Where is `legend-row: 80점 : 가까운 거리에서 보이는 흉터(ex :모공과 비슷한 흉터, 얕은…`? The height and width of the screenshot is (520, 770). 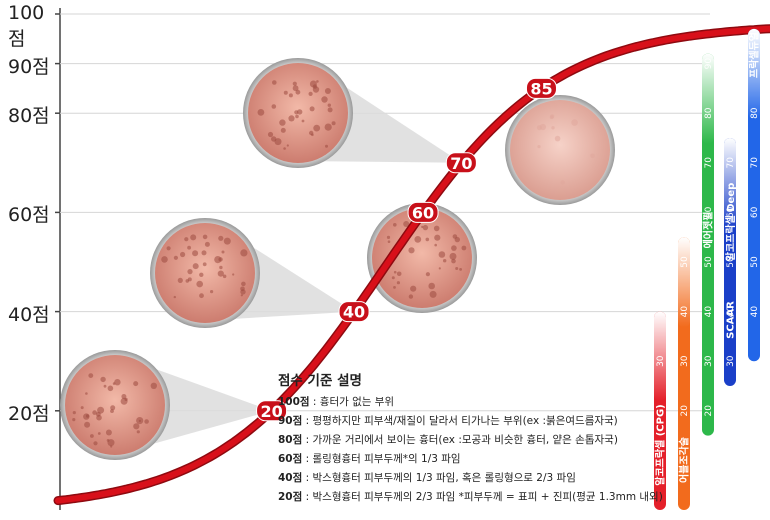 legend-row: 80점 : 가까운 거리에서 보이는 흉터(ex :모공과 비슷한 흉터, 얕은… is located at coordinates (470, 440).